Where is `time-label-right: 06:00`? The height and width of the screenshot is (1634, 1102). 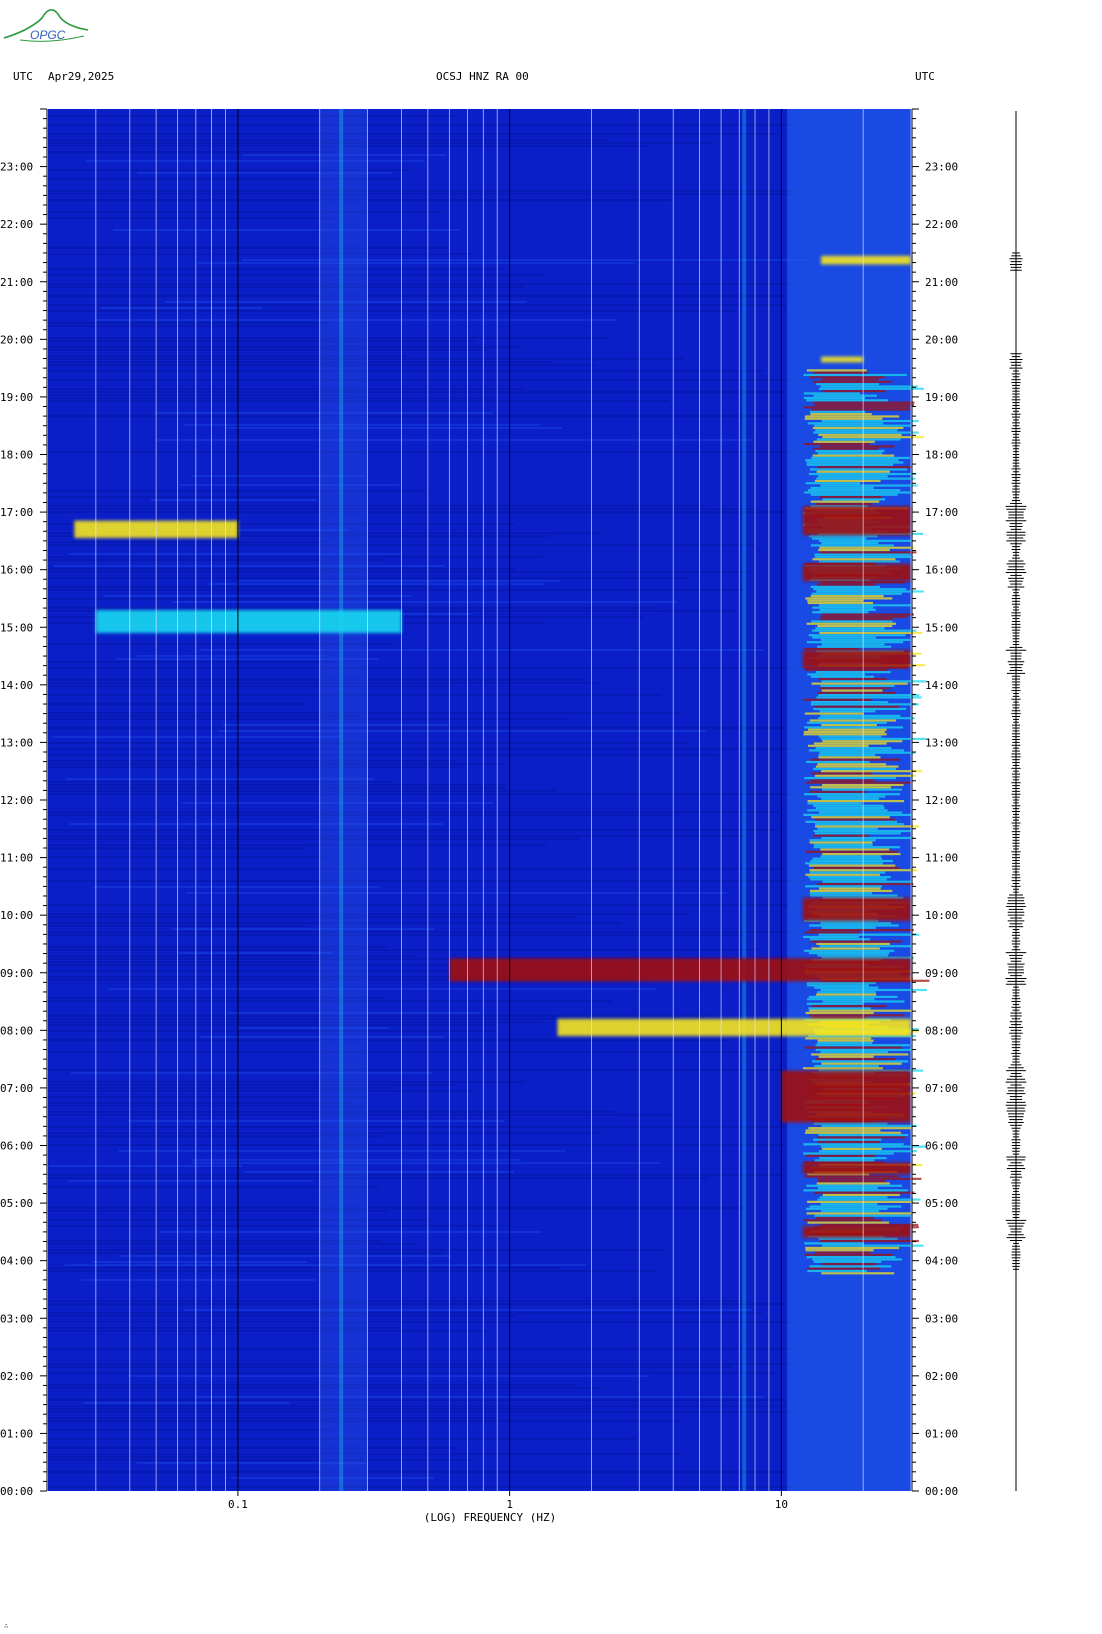 time-label-right: 06:00 is located at coordinates (941, 1146).